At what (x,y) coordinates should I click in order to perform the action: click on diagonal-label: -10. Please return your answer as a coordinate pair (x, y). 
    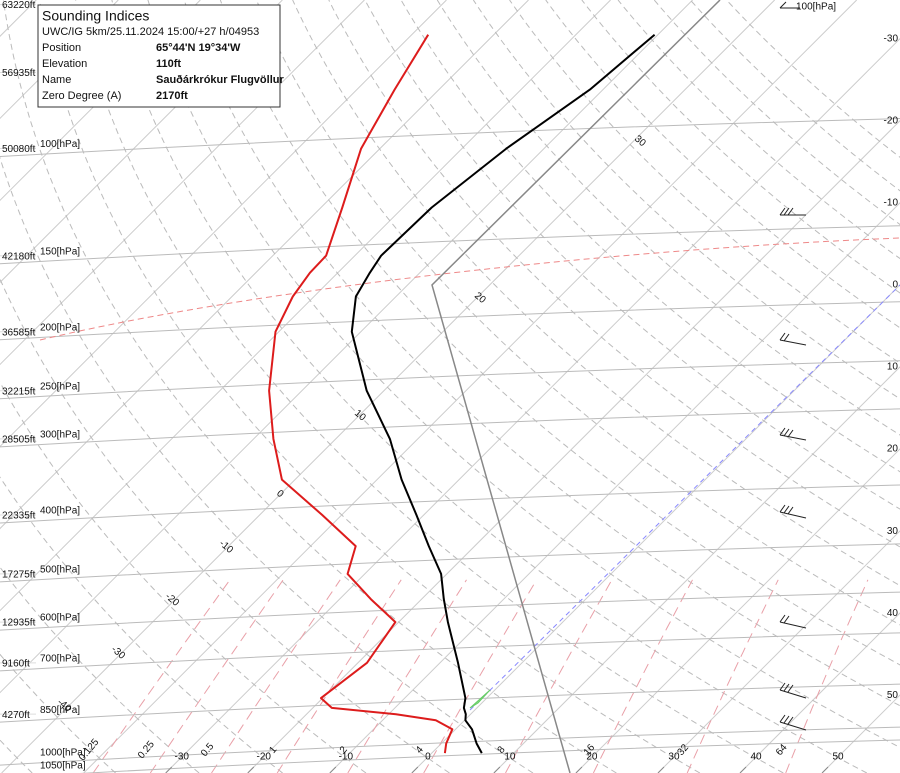
    Looking at the image, I should click on (226, 547).